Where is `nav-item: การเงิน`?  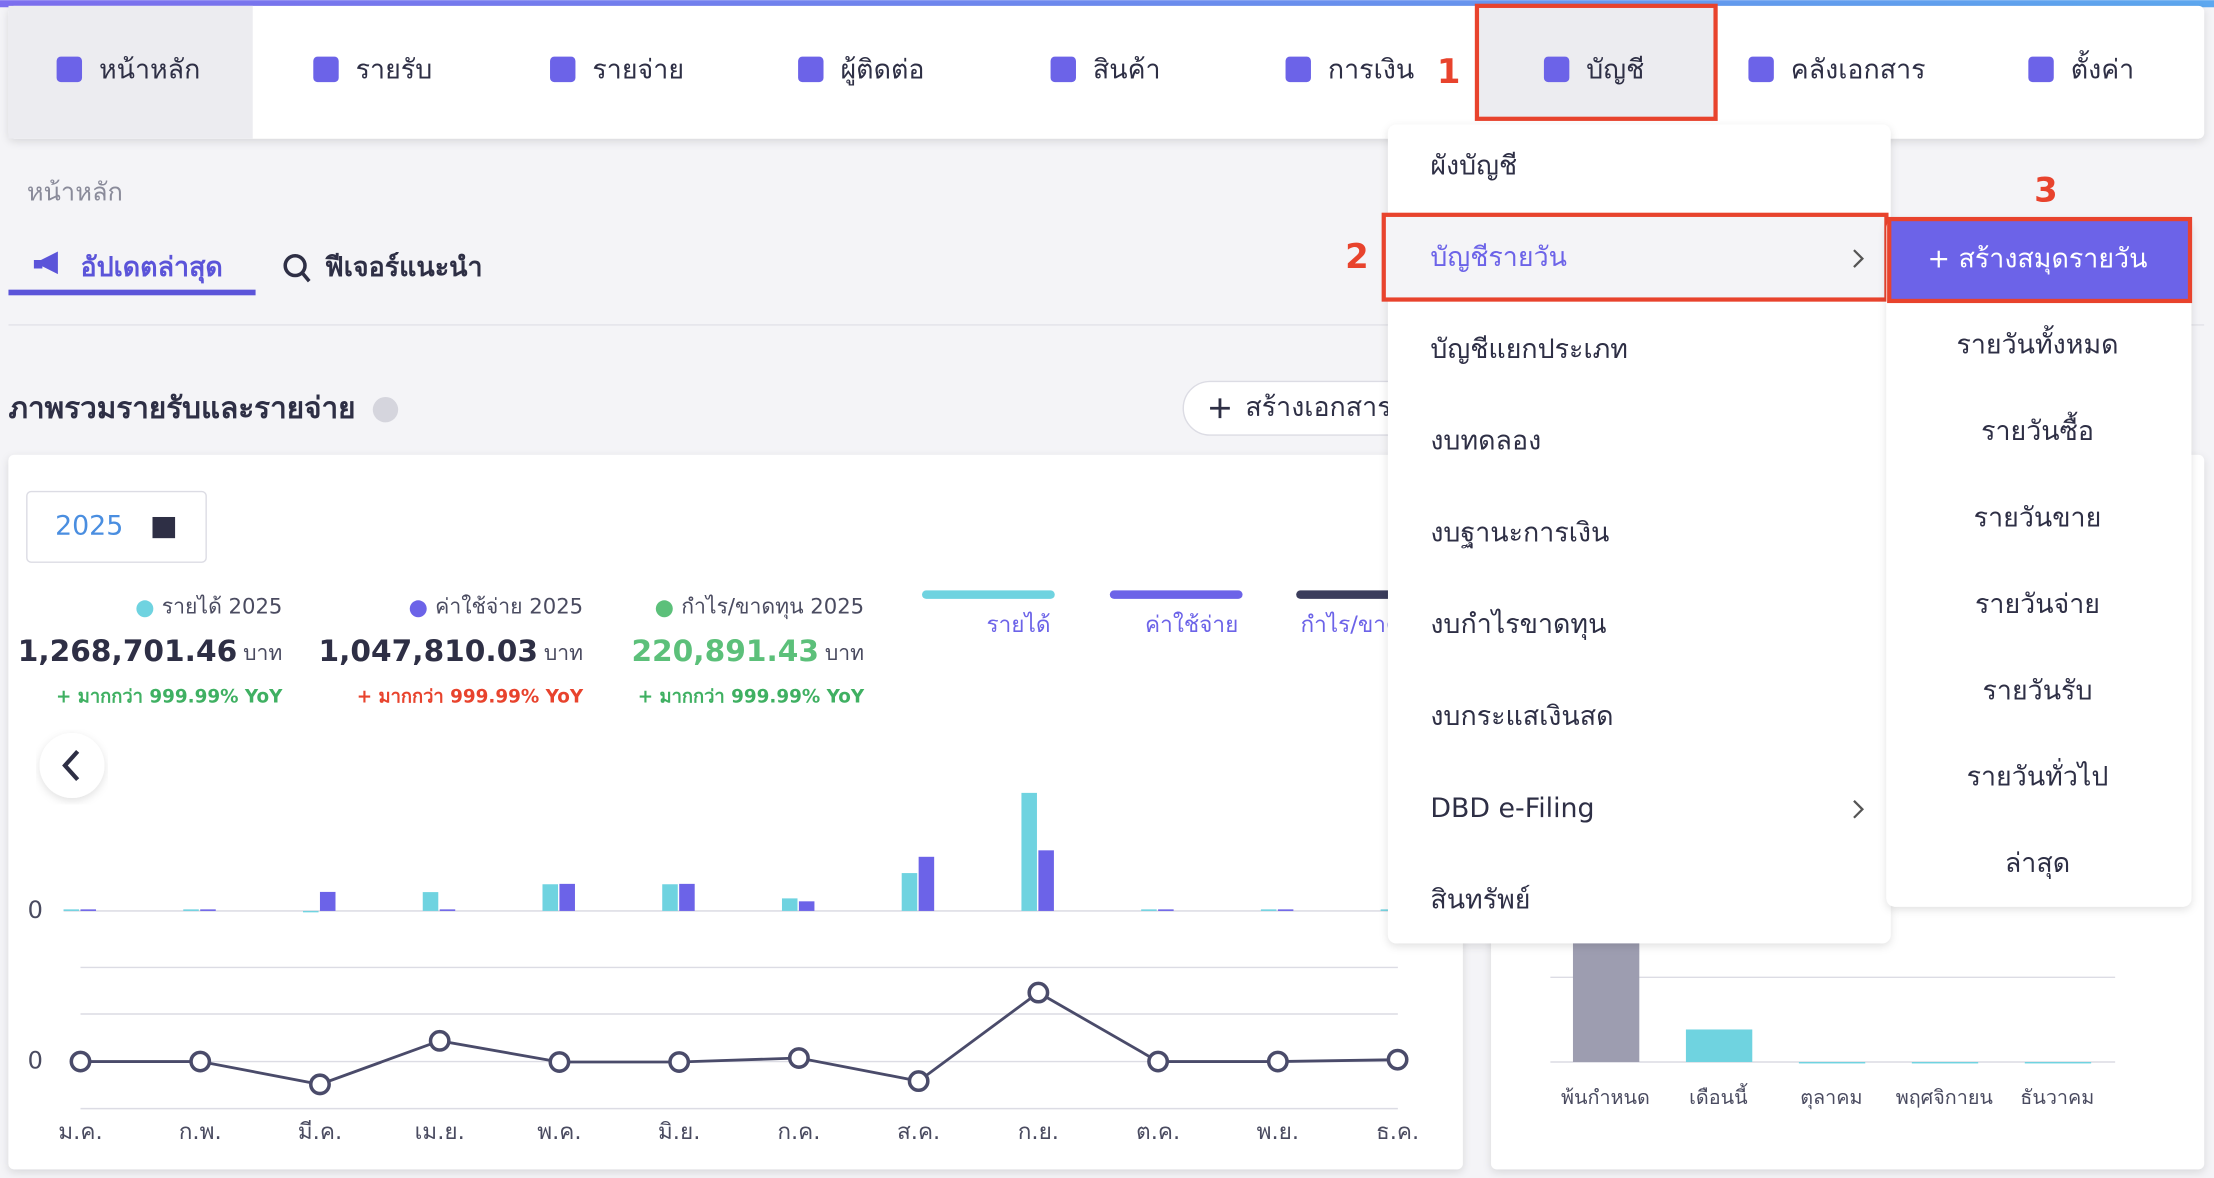
nav-item: การเงิน is located at coordinates (1371, 69).